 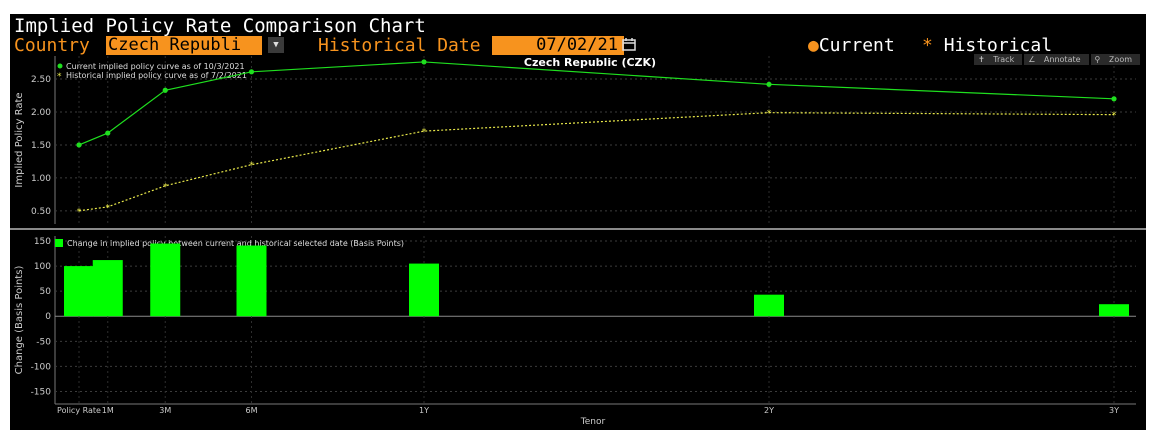 I want to click on x-tick-label: 2Y, so click(x=769, y=410).